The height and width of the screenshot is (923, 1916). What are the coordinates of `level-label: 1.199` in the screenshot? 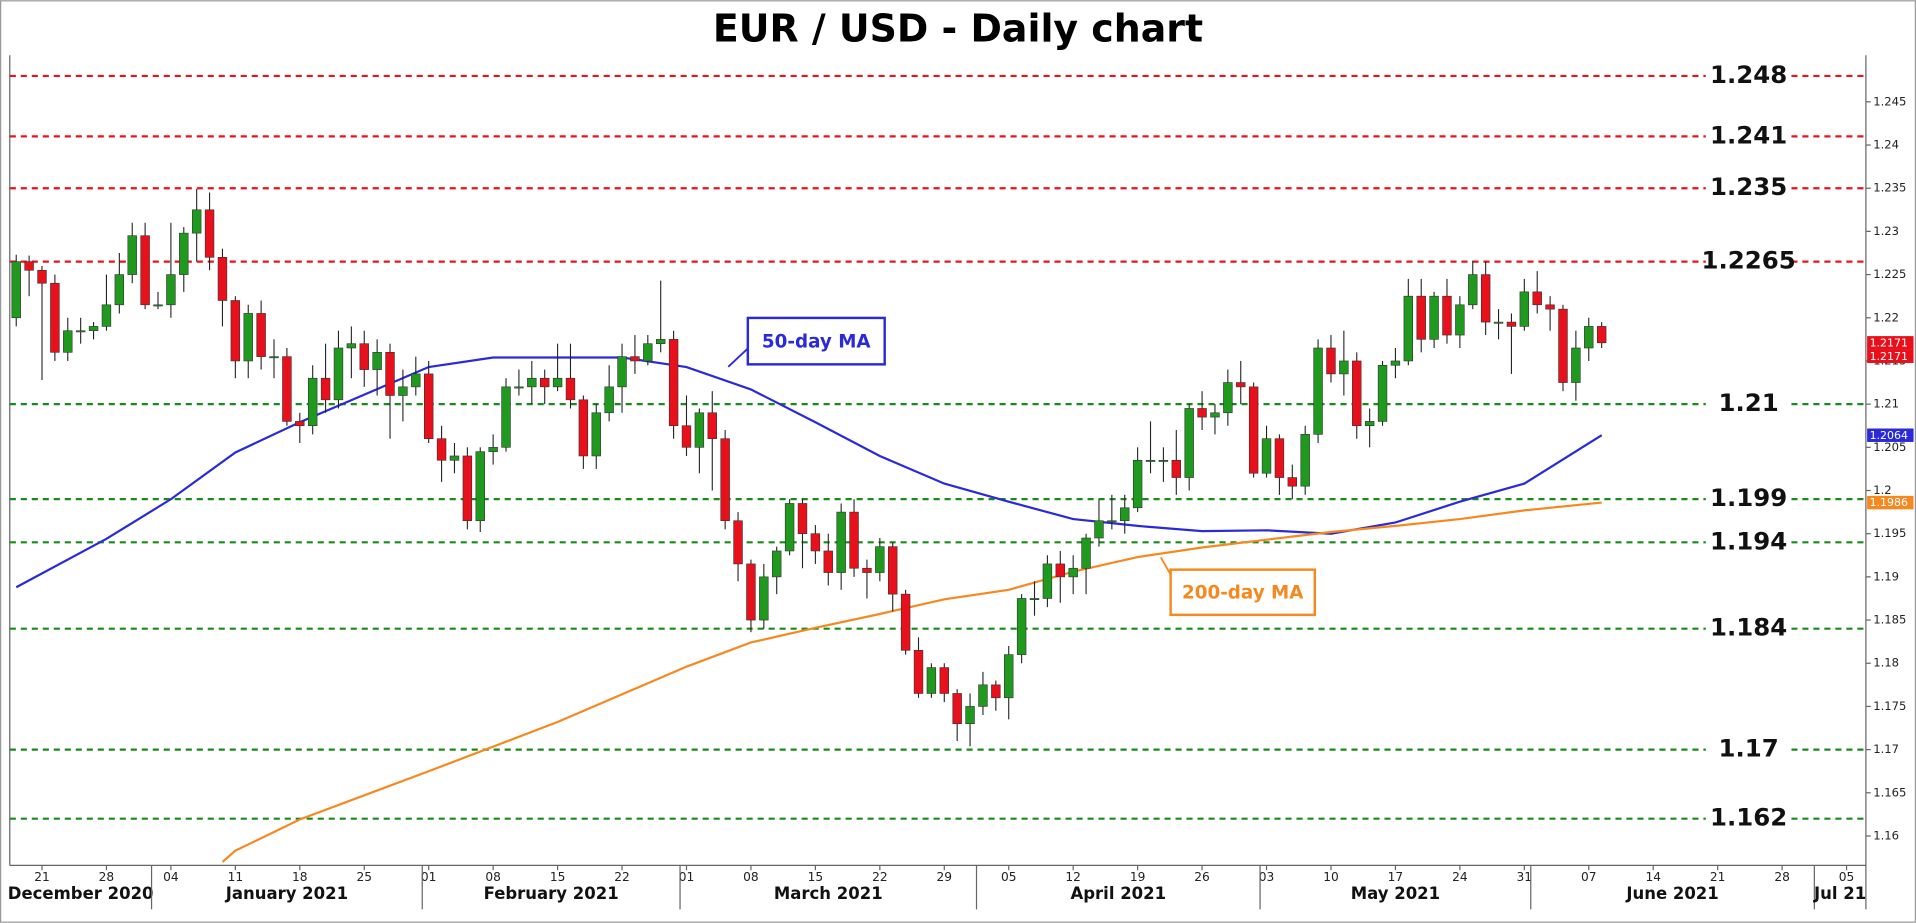 It's located at (1748, 497).